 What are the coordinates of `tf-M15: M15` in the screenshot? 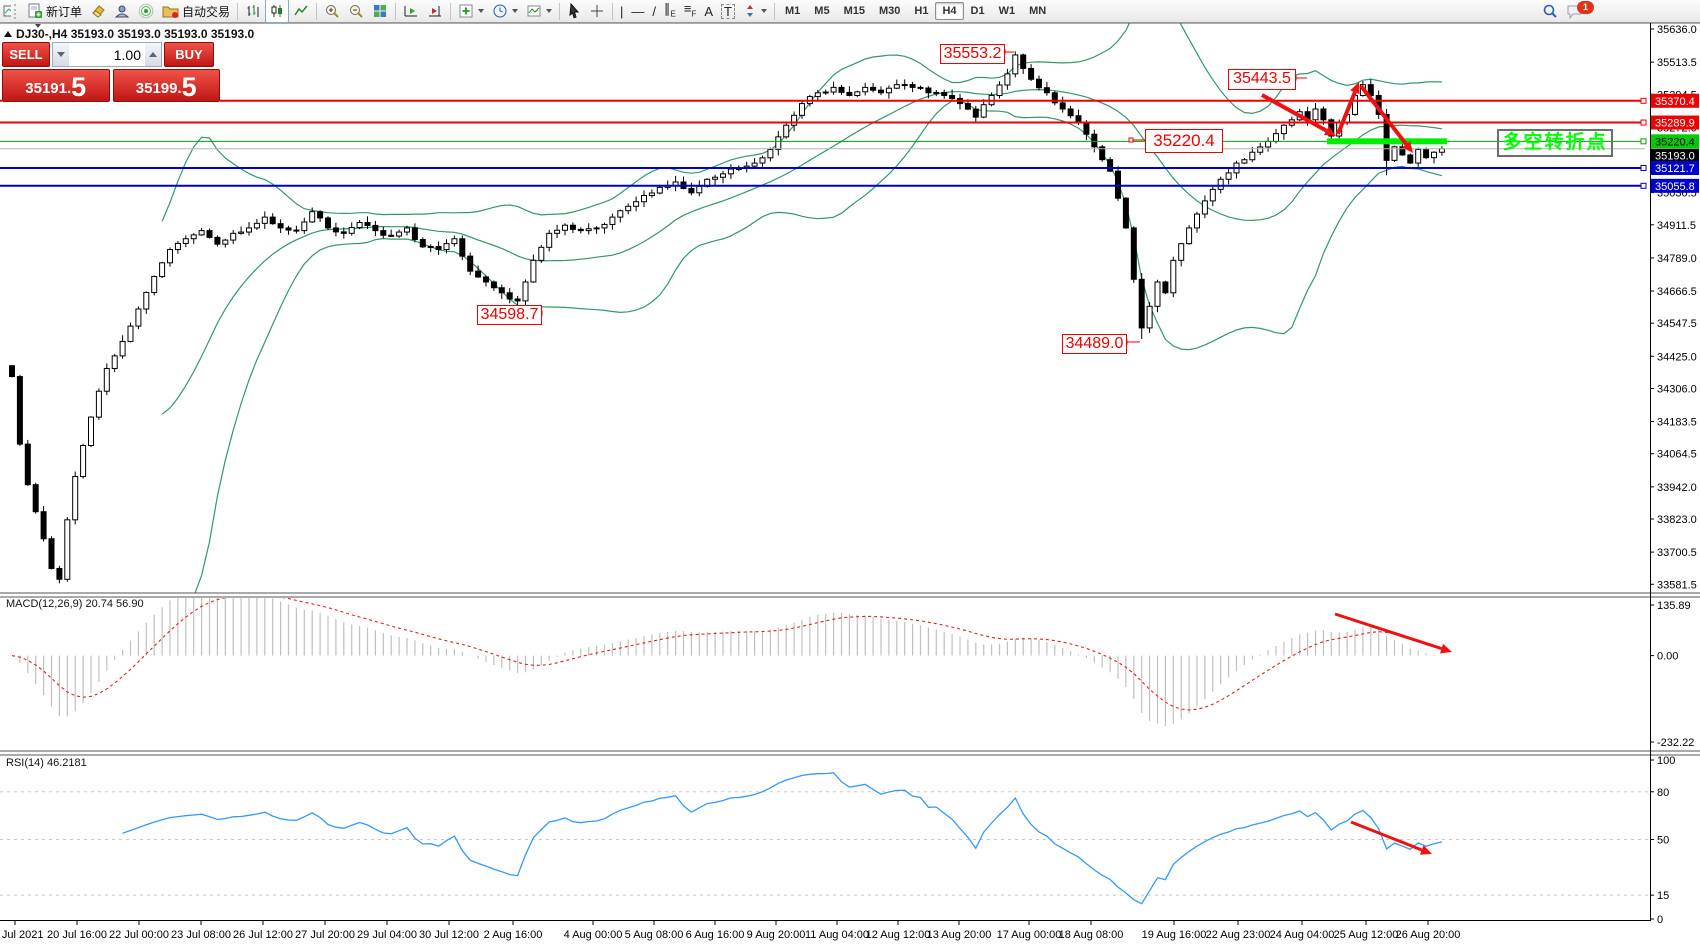 It's located at (854, 11).